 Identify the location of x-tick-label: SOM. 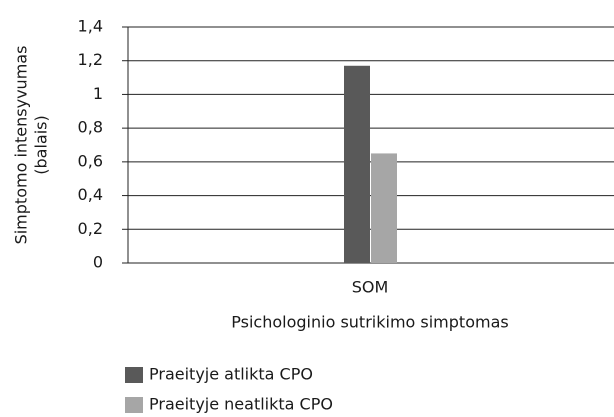
(370, 287).